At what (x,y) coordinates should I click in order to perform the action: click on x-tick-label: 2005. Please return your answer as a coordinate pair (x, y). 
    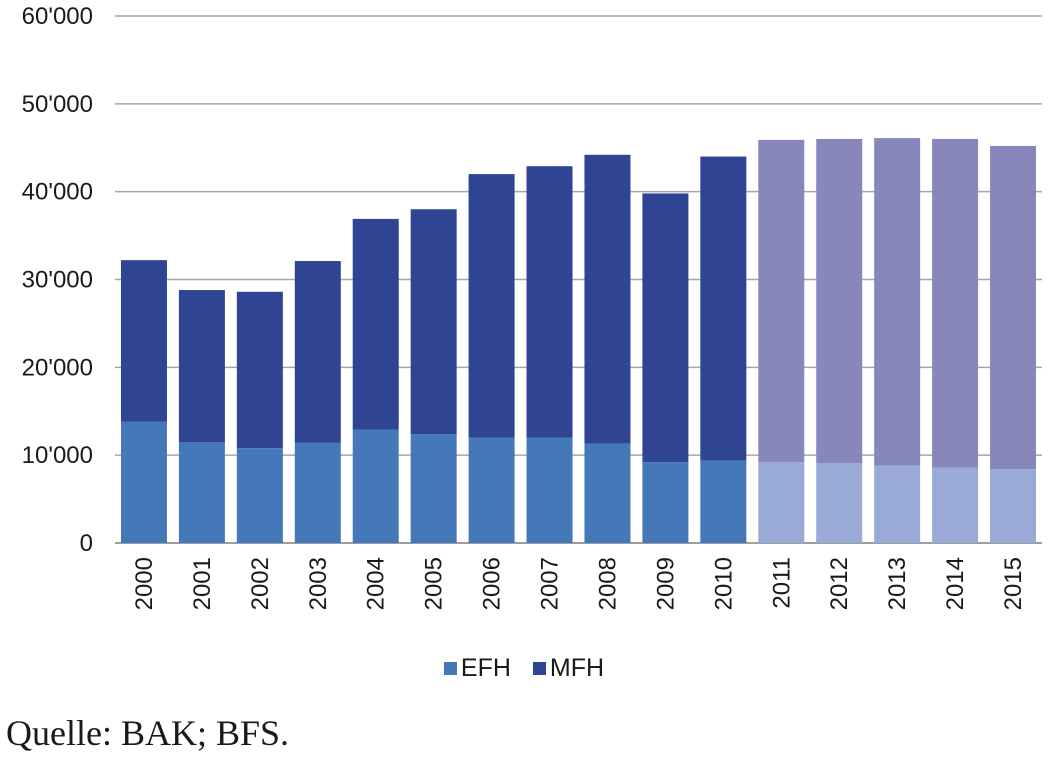
    Looking at the image, I should click on (434, 583).